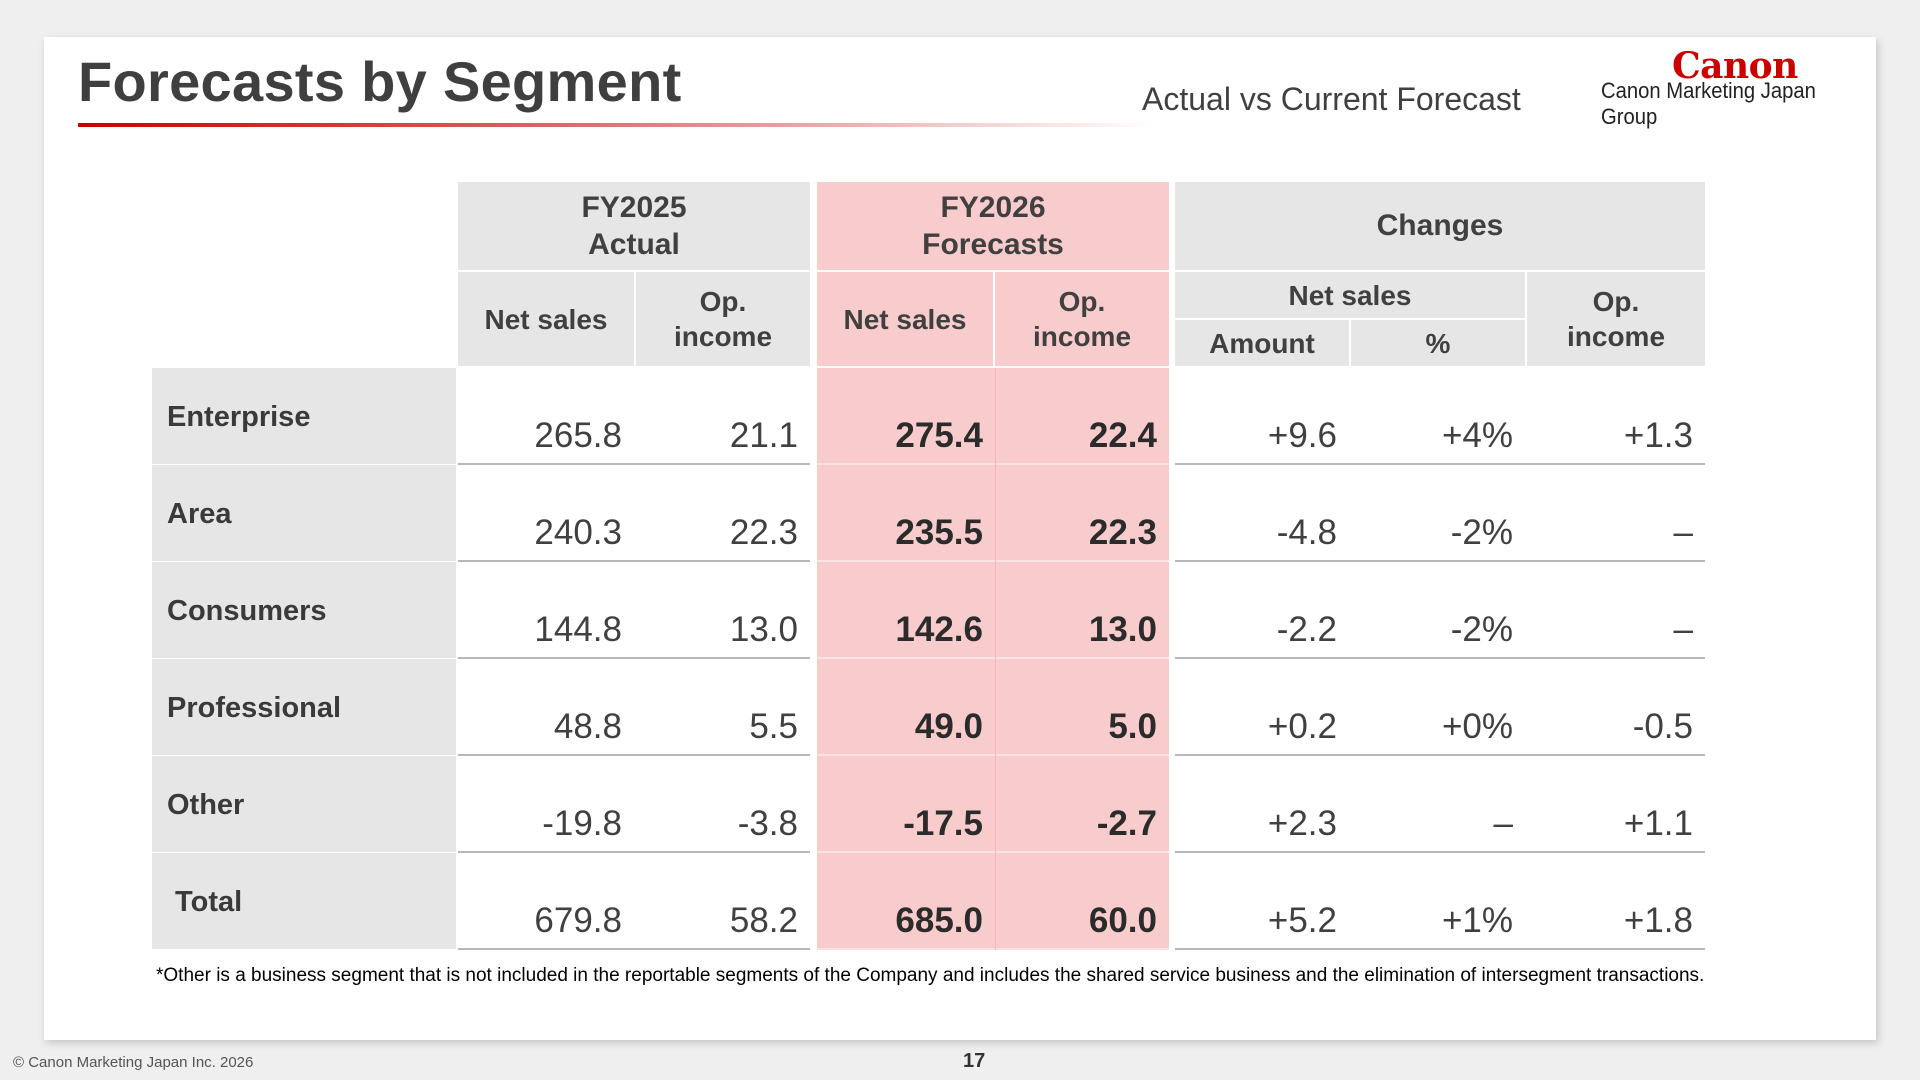 This screenshot has height=1080, width=1920. Describe the element at coordinates (578, 435) in the screenshot. I see `table-cell: 265.8` at that location.